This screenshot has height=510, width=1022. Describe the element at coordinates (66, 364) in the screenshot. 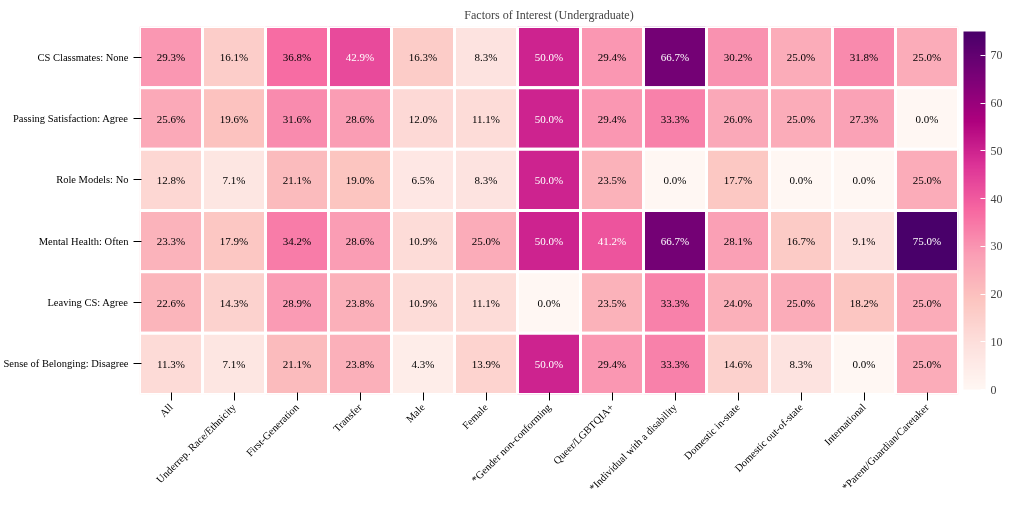

I see `y-tick-label: Sense of Belonging: Disagree` at that location.